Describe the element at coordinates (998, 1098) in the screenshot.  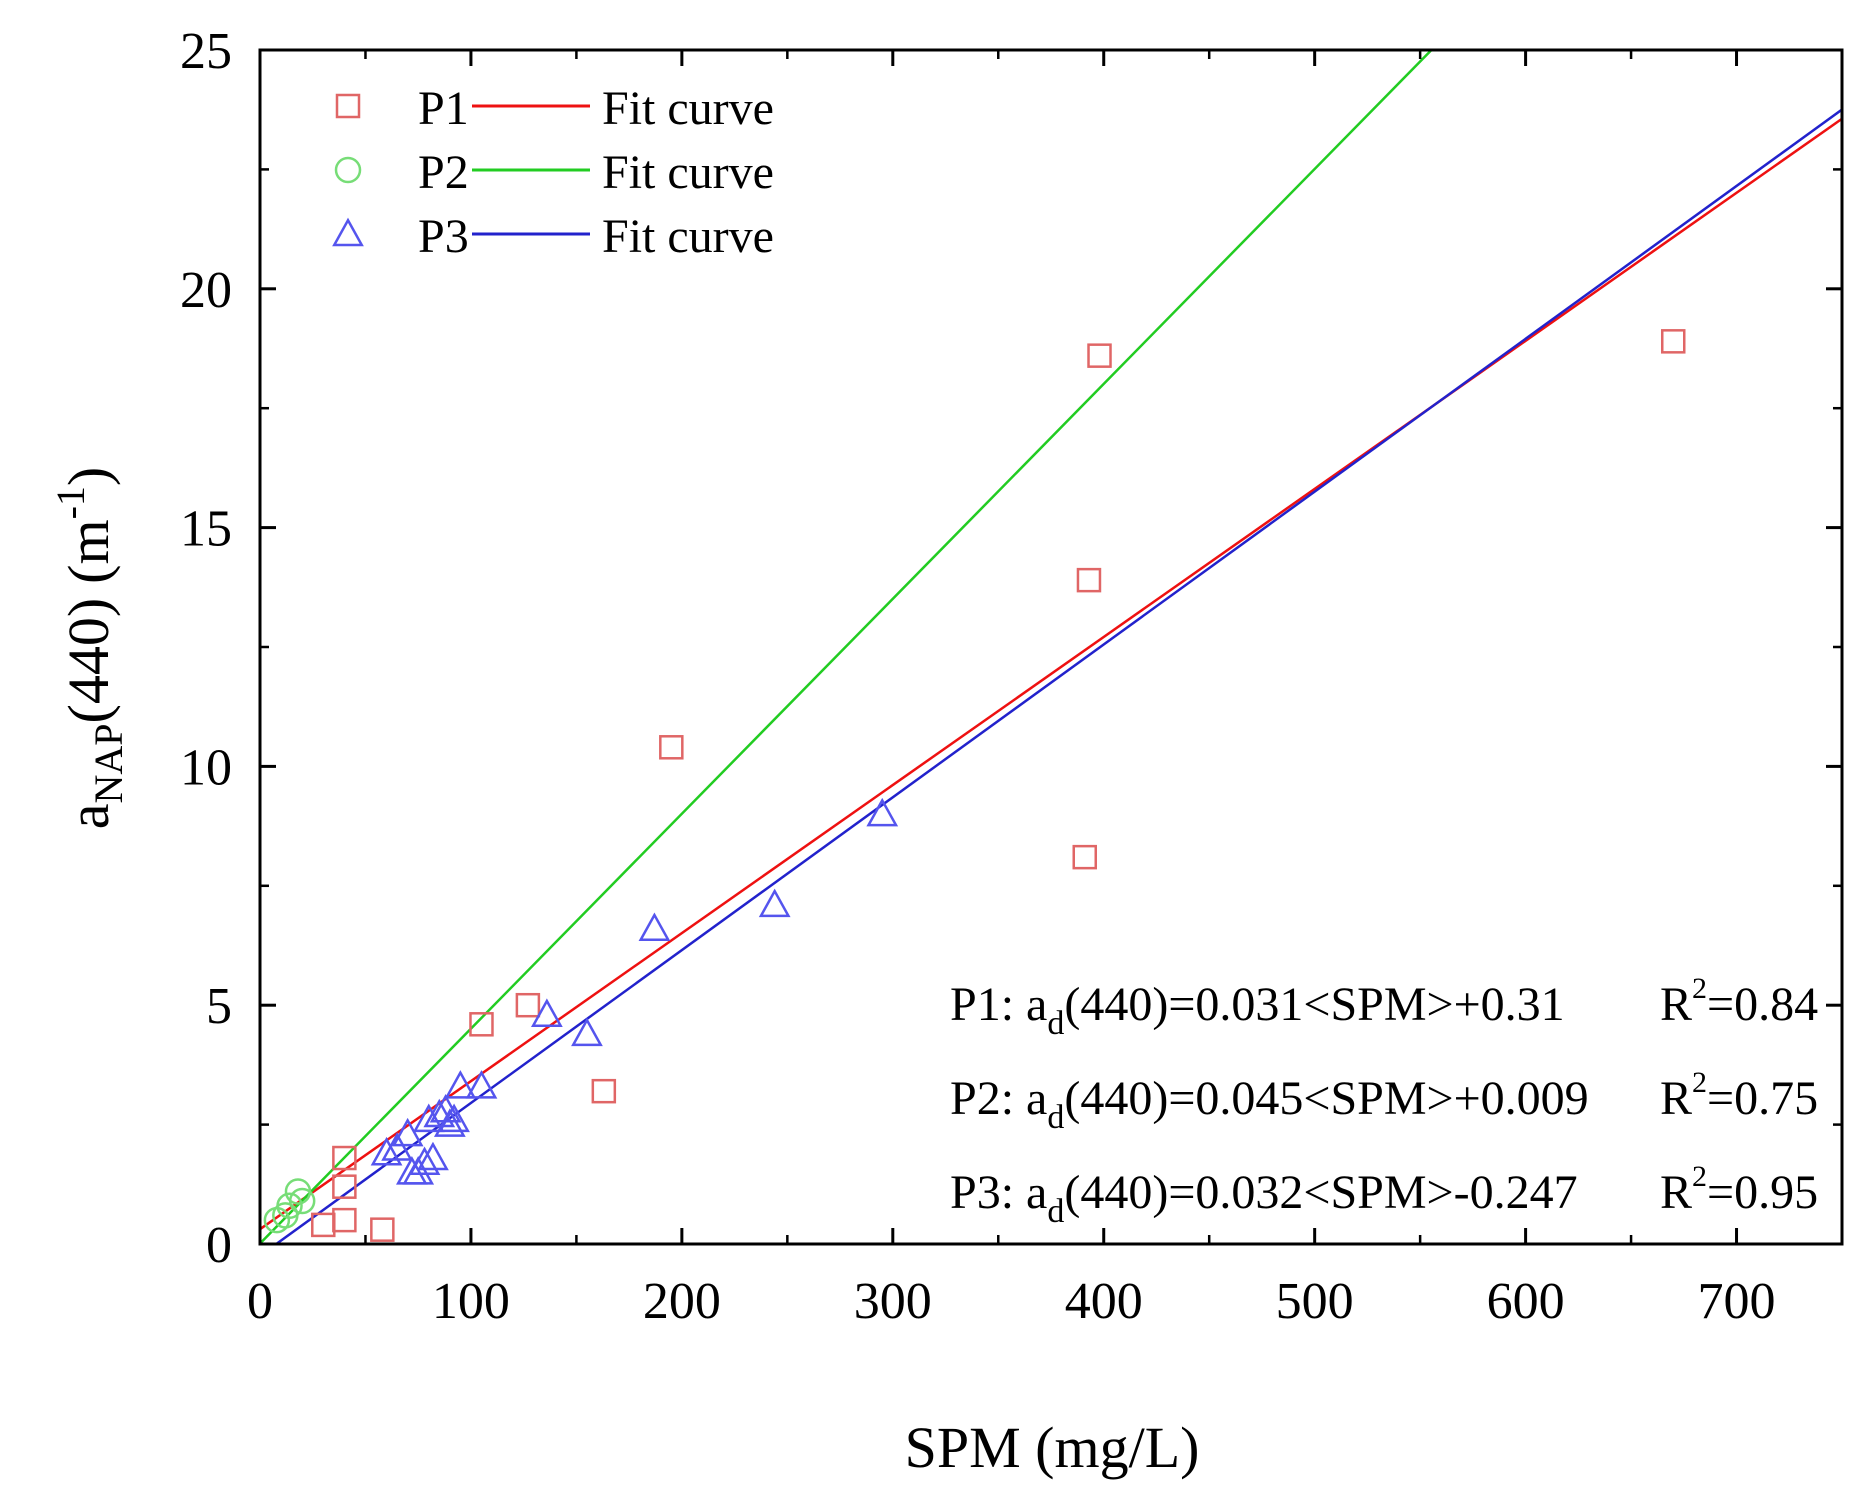
I see `equation-prefix: P2: a` at that location.